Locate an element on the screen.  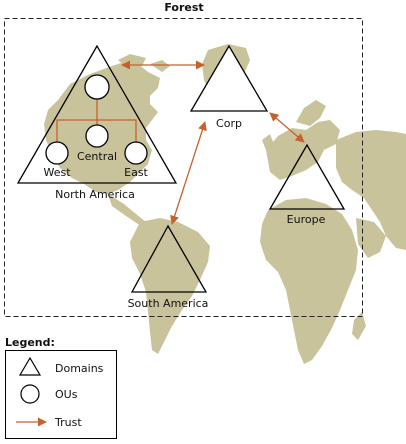
ou-label-central: Central is located at coordinates (97, 156).